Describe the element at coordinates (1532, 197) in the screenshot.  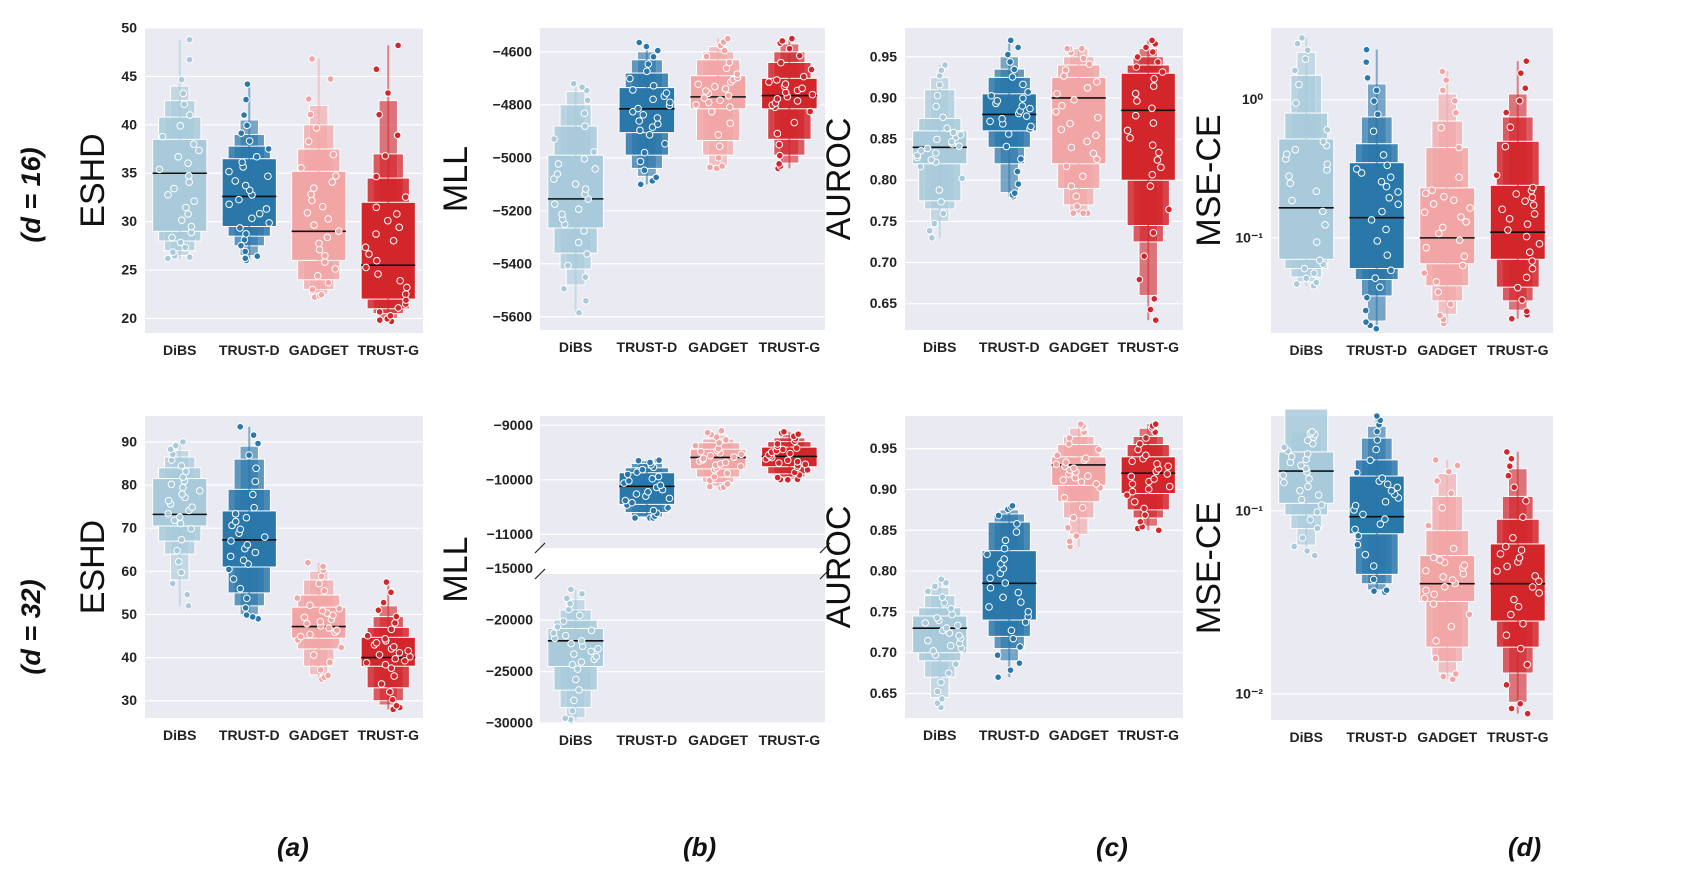
I see `mse-ce-d16-trust-g-point` at that location.